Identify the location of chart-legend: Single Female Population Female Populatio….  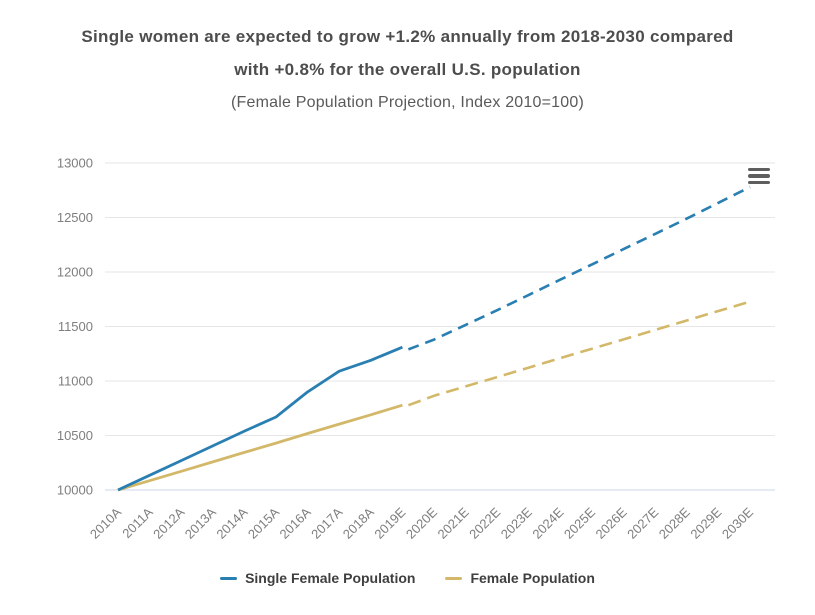
(407, 578).